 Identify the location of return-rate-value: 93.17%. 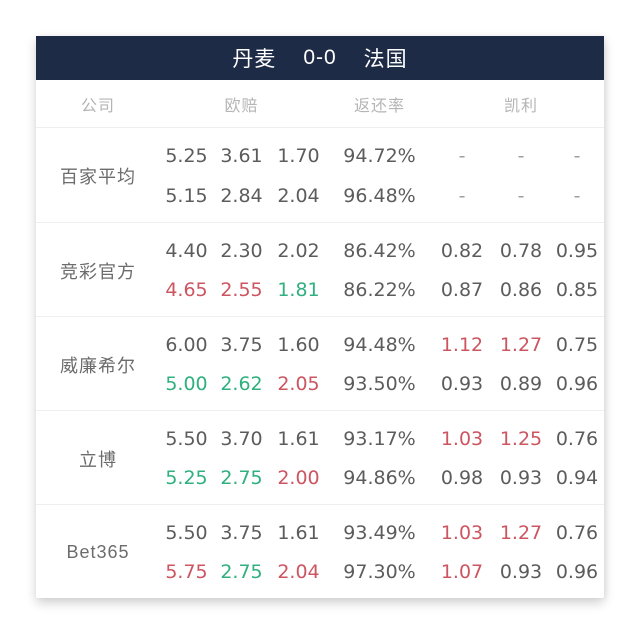
(379, 438).